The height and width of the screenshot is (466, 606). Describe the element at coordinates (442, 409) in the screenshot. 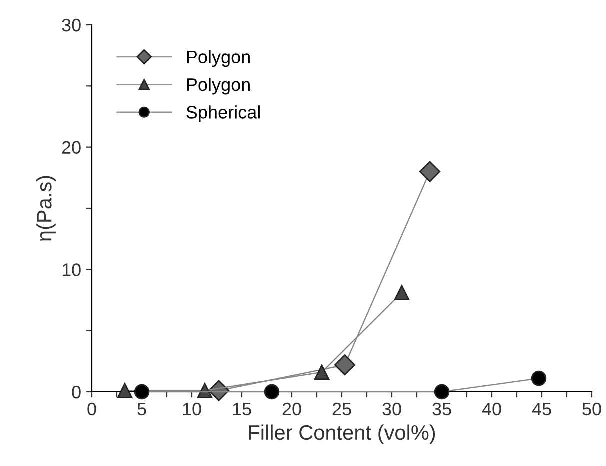

I see `x-tick-label: 35` at that location.